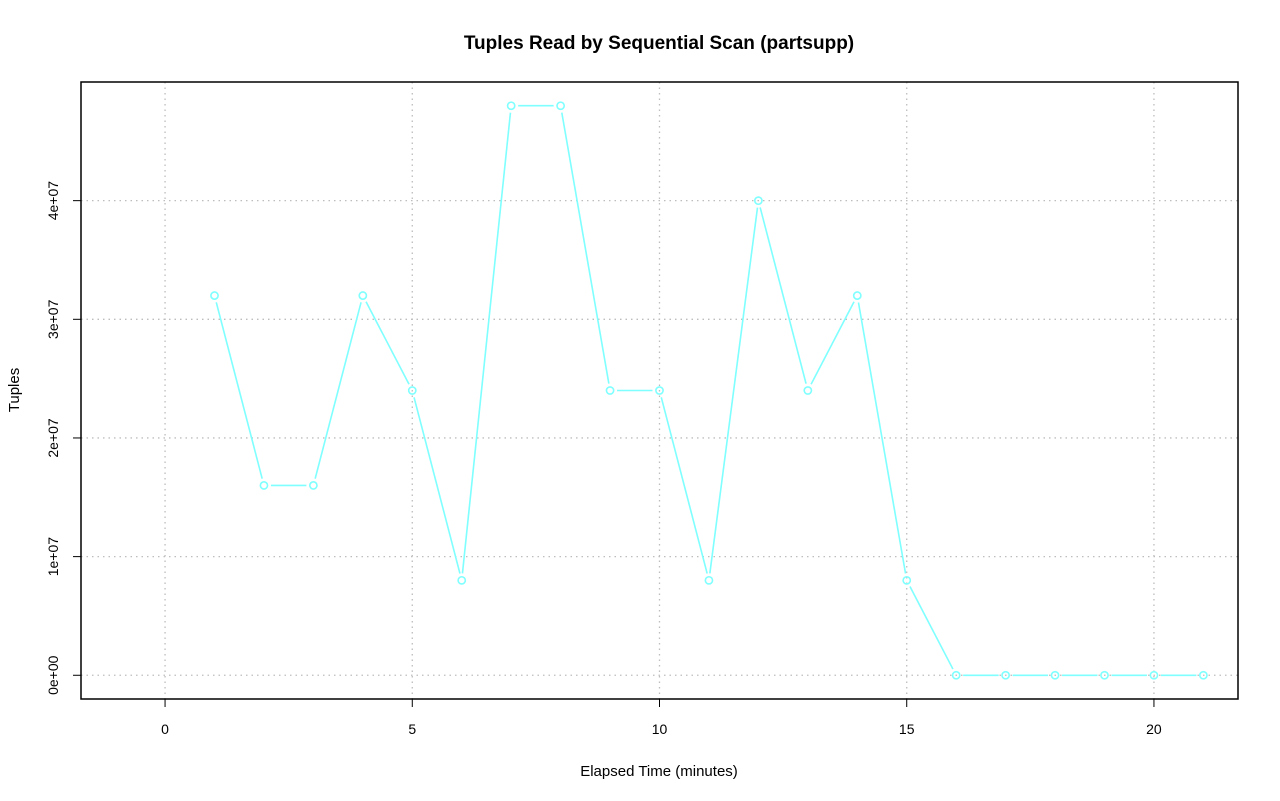 This screenshot has width=1280, height=801. I want to click on x-tick-label: 5, so click(412, 729).